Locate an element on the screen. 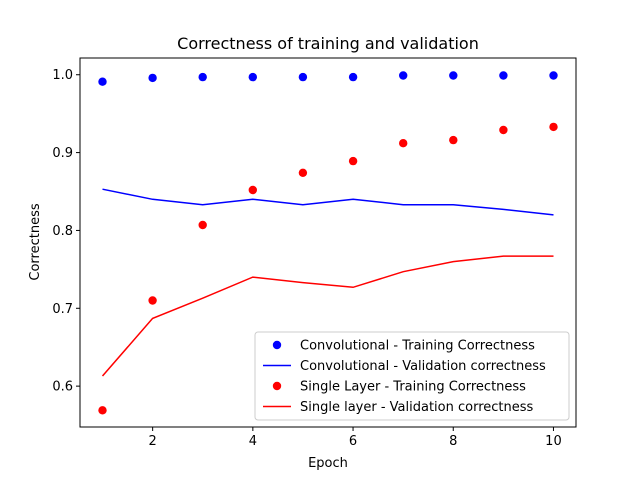  y-axis: 0.6 0.7 0.8 0.9 1.0 is located at coordinates (66, 231).